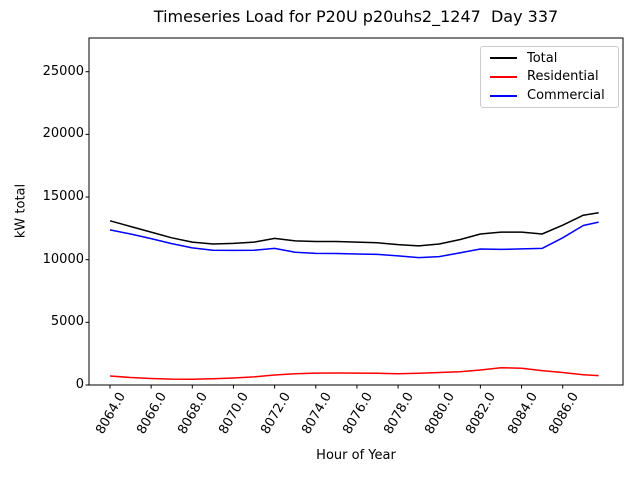 The height and width of the screenshot is (480, 640). Describe the element at coordinates (21, 211) in the screenshot. I see `y-axis-label: kW total` at that location.